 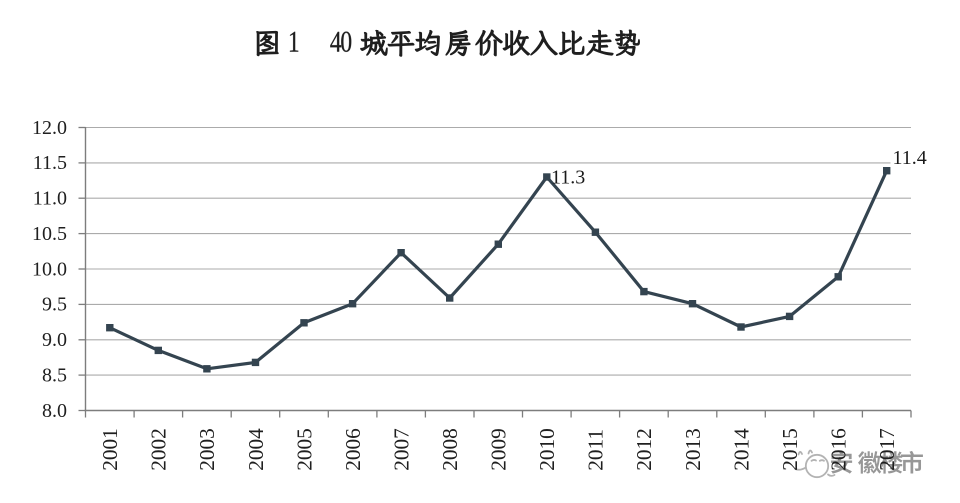 I want to click on svg-text: 8.0, so click(x=54, y=411).